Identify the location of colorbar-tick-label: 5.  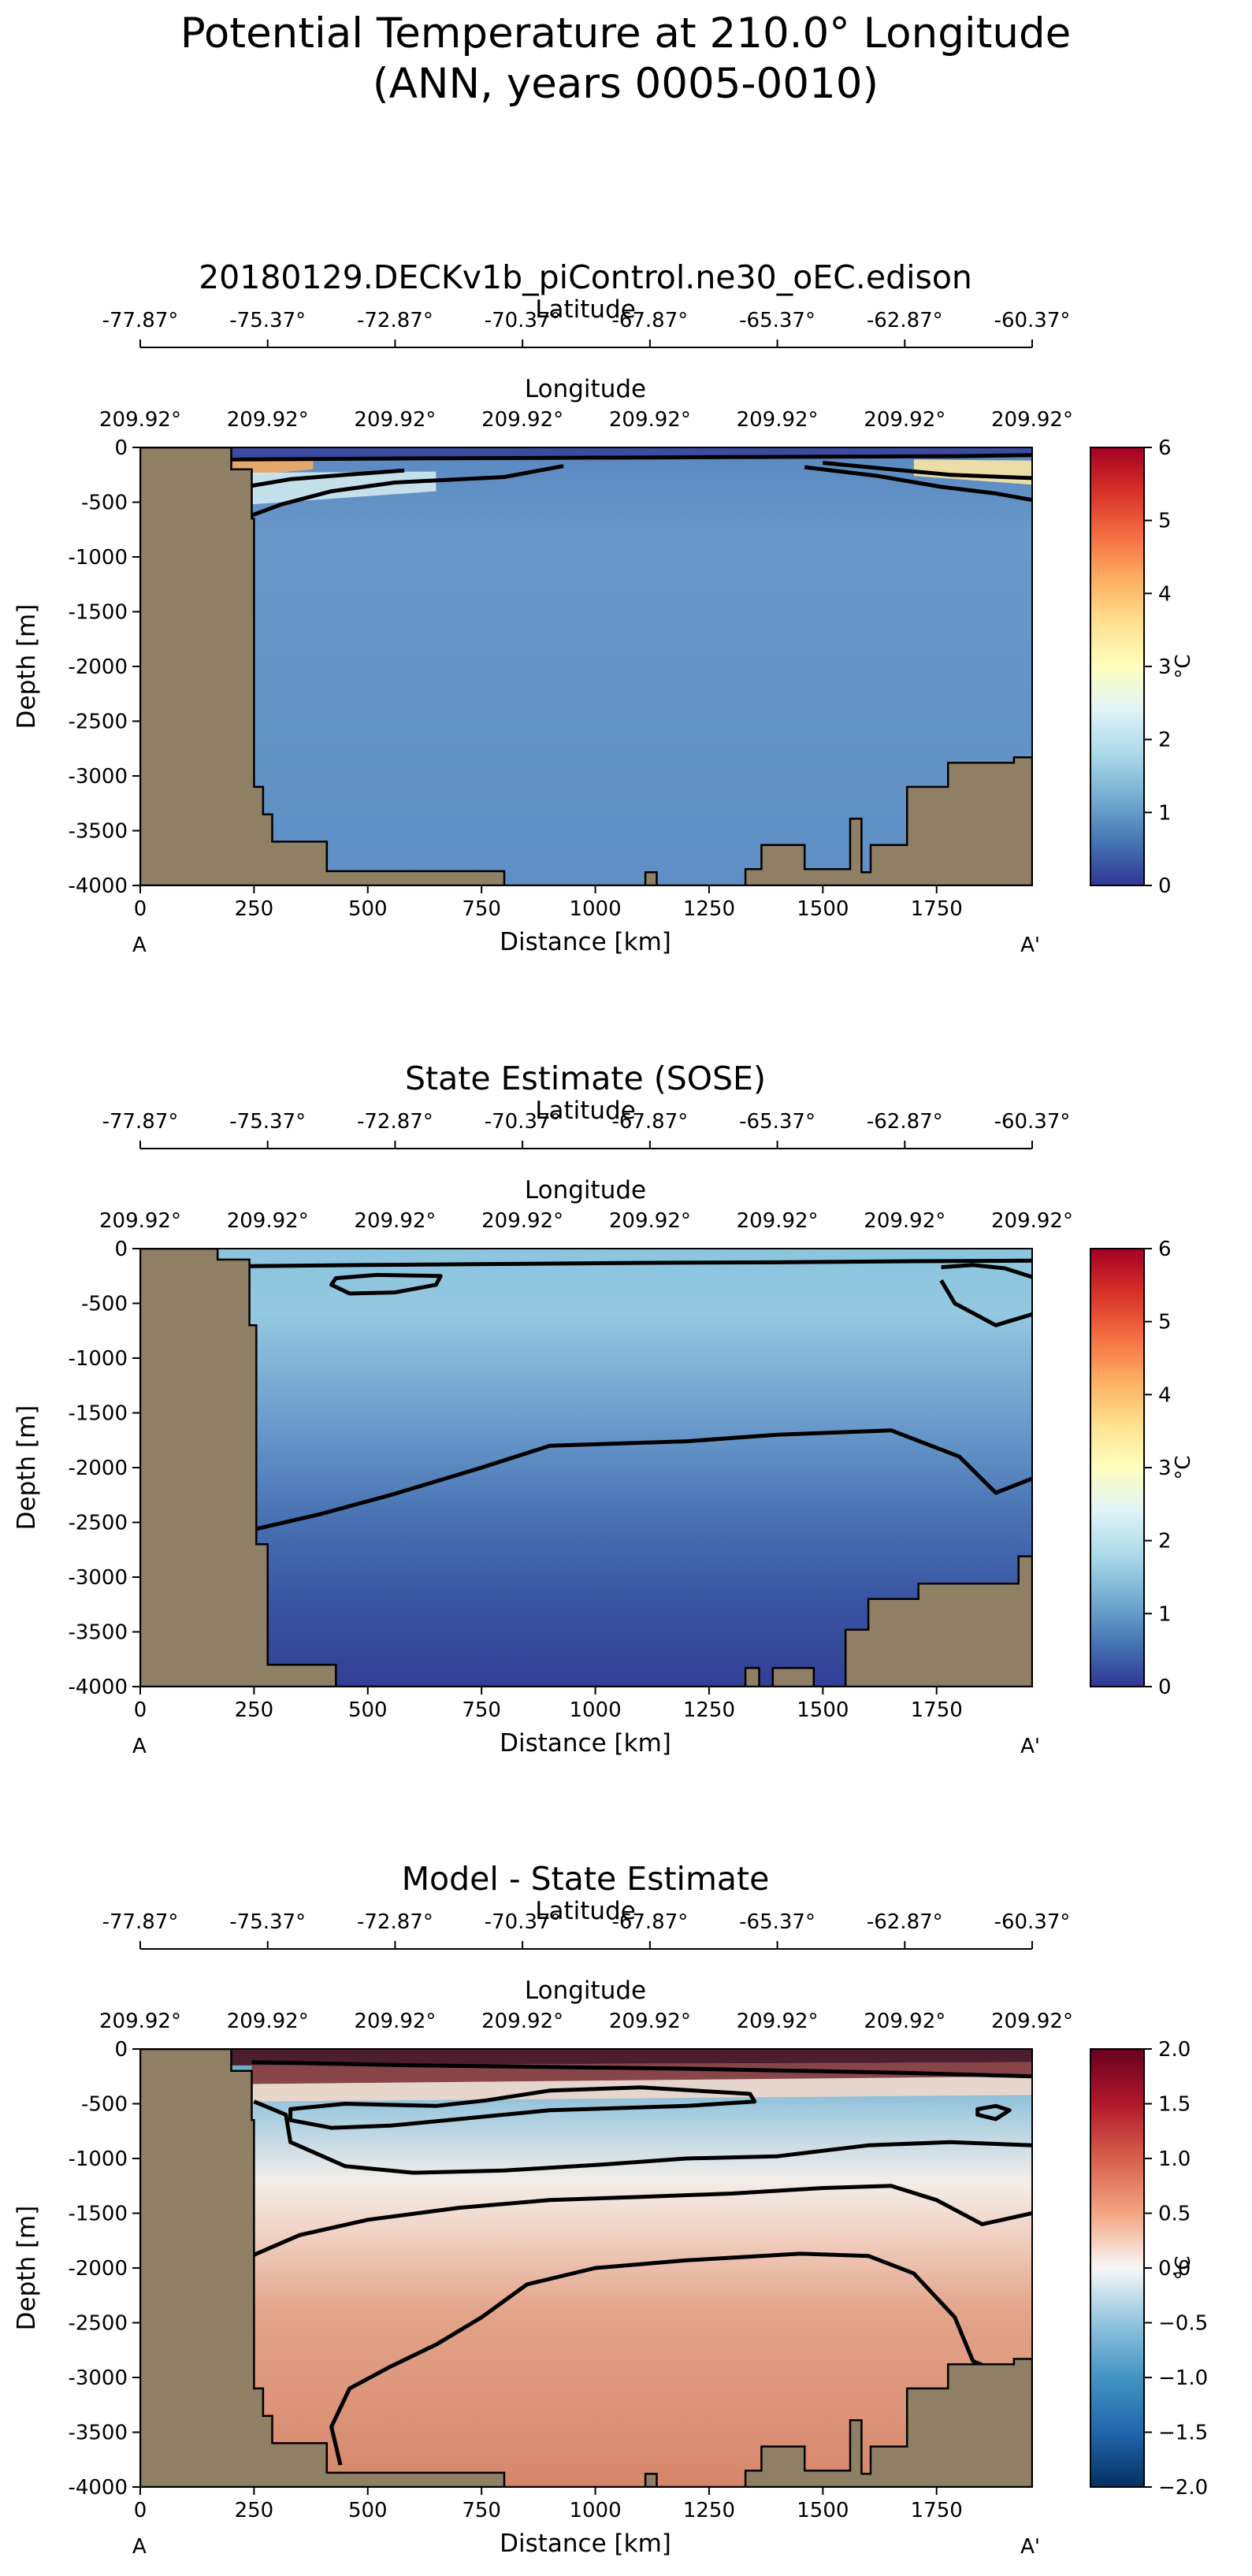
(1165, 1322).